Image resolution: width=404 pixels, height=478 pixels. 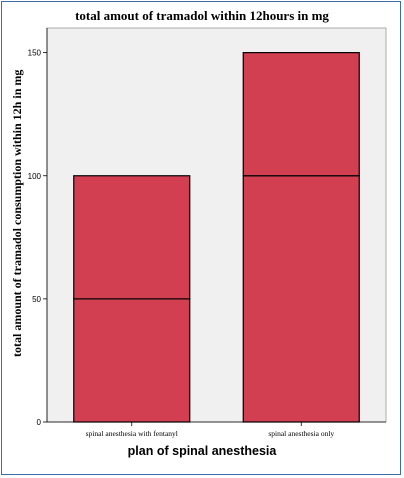 I want to click on x-axis-label: plan of spinal anesthesia, so click(x=202, y=451).